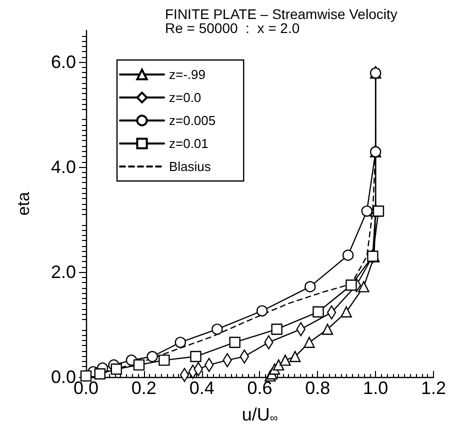  I want to click on legend-label: z=0.005, so click(192, 120).